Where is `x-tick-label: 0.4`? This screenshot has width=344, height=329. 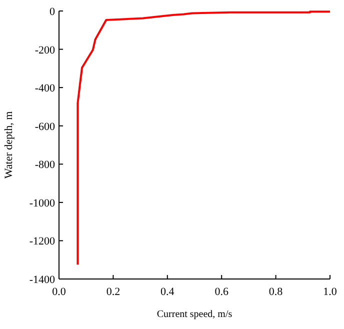
x-tick-label: 0.4 is located at coordinates (167, 292).